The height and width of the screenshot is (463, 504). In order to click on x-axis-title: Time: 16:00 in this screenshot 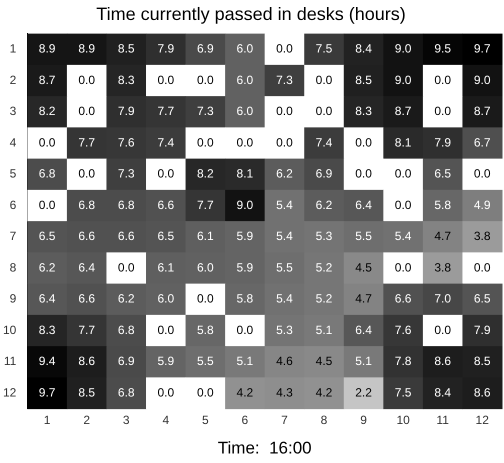, I will do `click(265, 448)`.